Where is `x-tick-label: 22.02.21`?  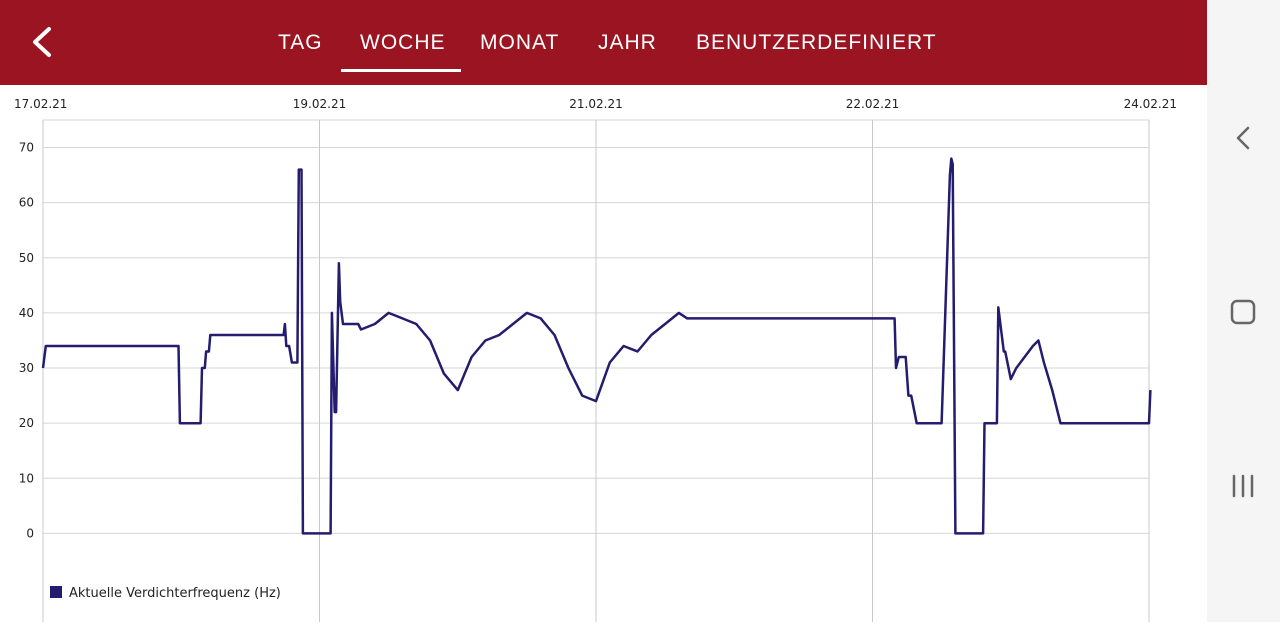 x-tick-label: 22.02.21 is located at coordinates (872, 104).